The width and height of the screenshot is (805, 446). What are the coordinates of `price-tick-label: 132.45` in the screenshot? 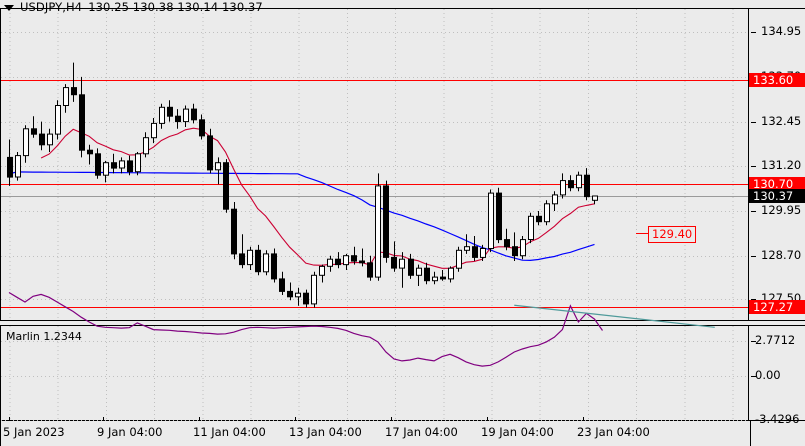 It's located at (781, 120).